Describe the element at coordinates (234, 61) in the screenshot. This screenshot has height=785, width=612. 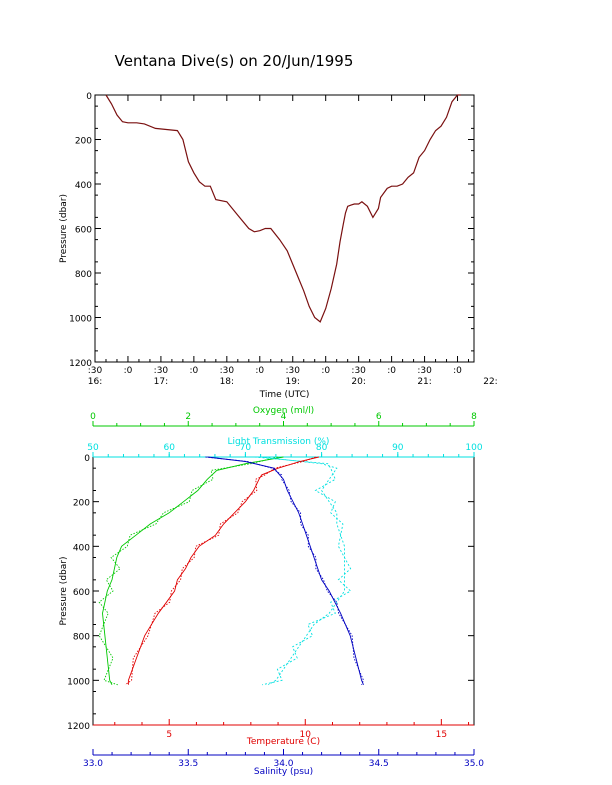
I see `chart-title: Ventana Dive(s) on 20/Jun/1995` at that location.